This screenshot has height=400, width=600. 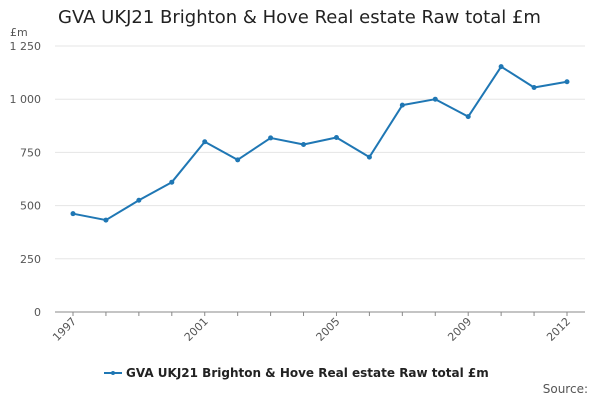 What do you see at coordinates (196, 329) in the screenshot?
I see `x-tick-label: 2001` at bounding box center [196, 329].